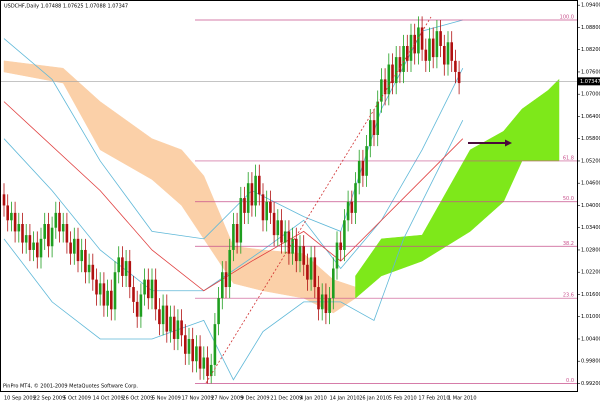 The width and height of the screenshot is (600, 404). I want to click on x-tick-label: 17 Feb 2010, so click(433, 399).